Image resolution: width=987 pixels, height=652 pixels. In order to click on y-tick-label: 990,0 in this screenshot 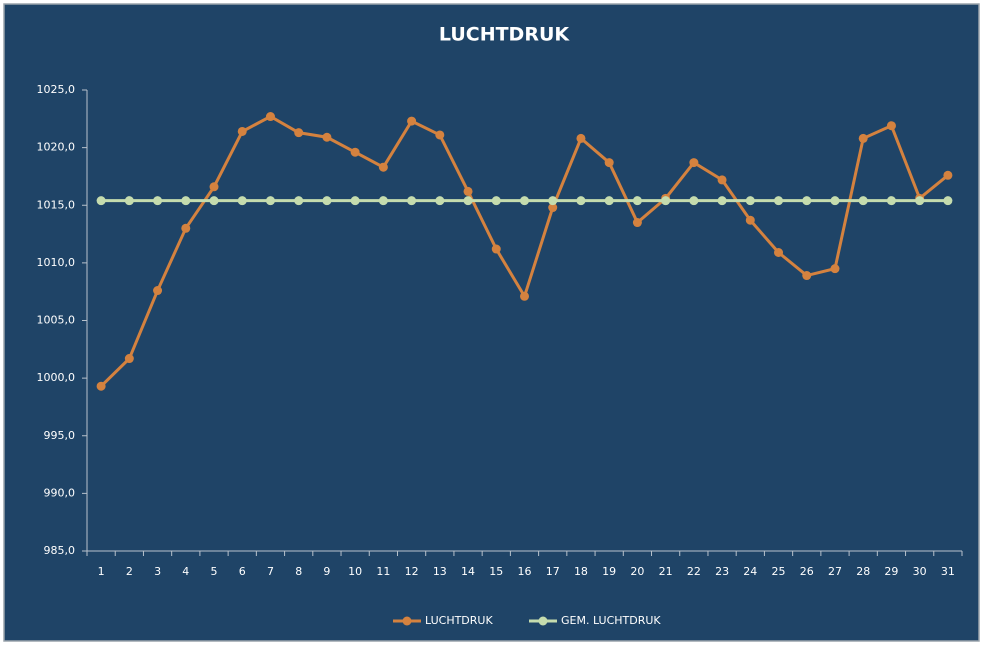, I will do `click(60, 492)`.